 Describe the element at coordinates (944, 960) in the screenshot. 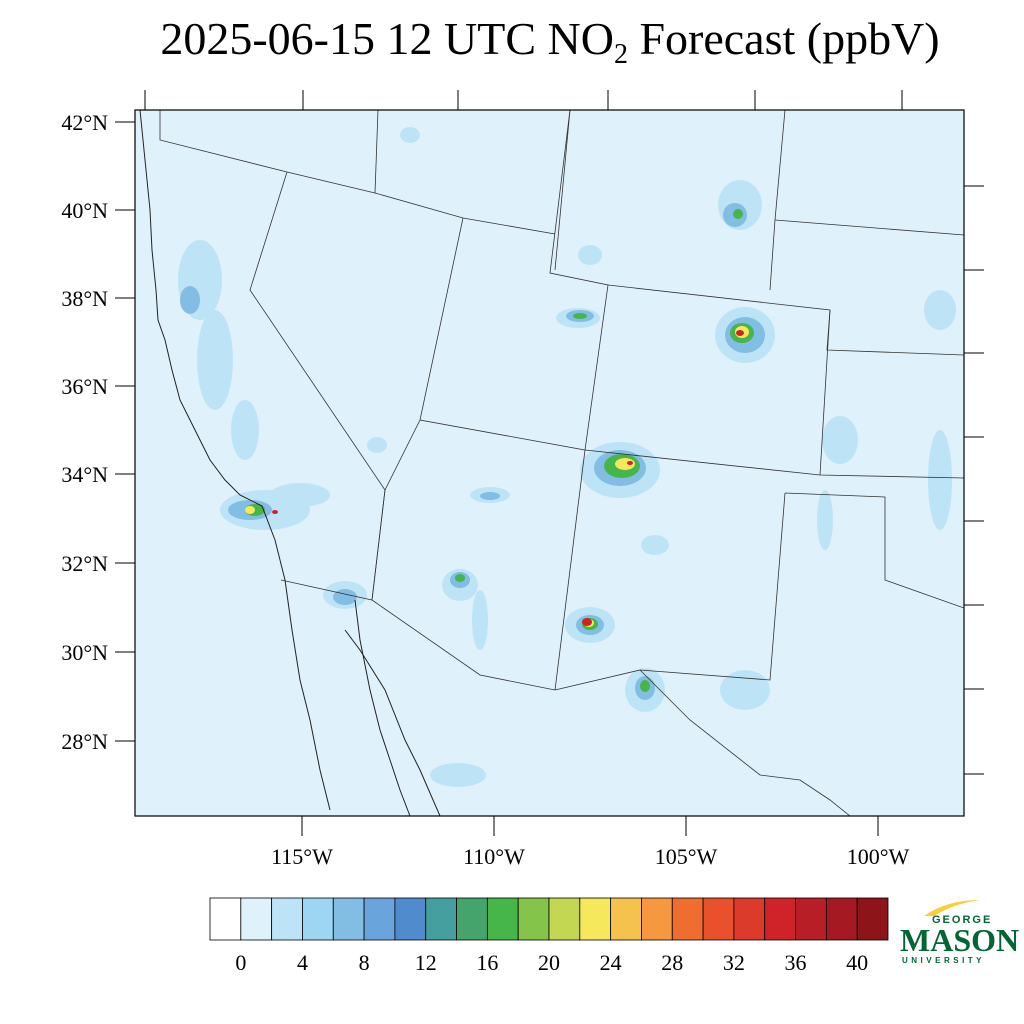

I see `logo-university-text: UNIVERSITY` at that location.